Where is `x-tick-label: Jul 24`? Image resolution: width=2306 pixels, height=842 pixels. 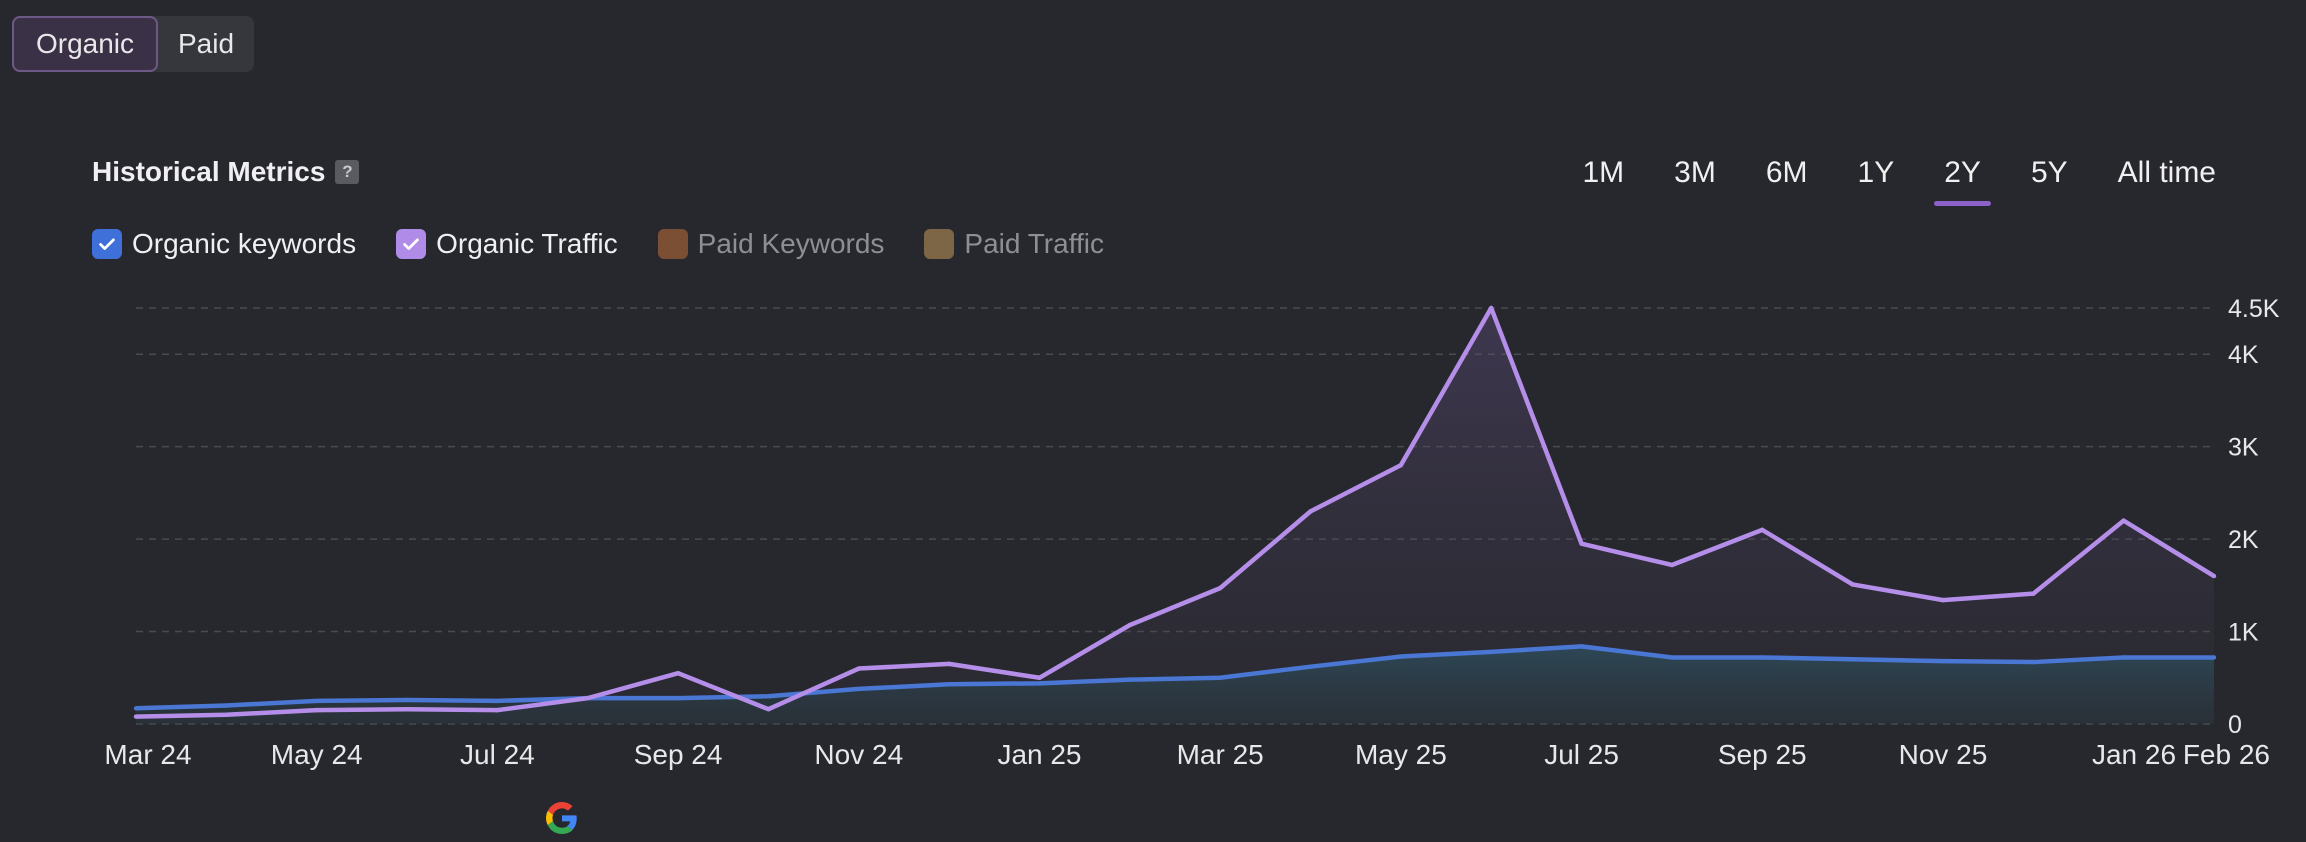
x-tick-label: Jul 24 is located at coordinates (497, 754).